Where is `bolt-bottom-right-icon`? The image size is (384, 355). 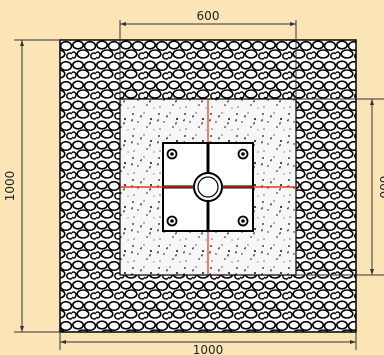 bolt-bottom-right-icon is located at coordinates (243, 221).